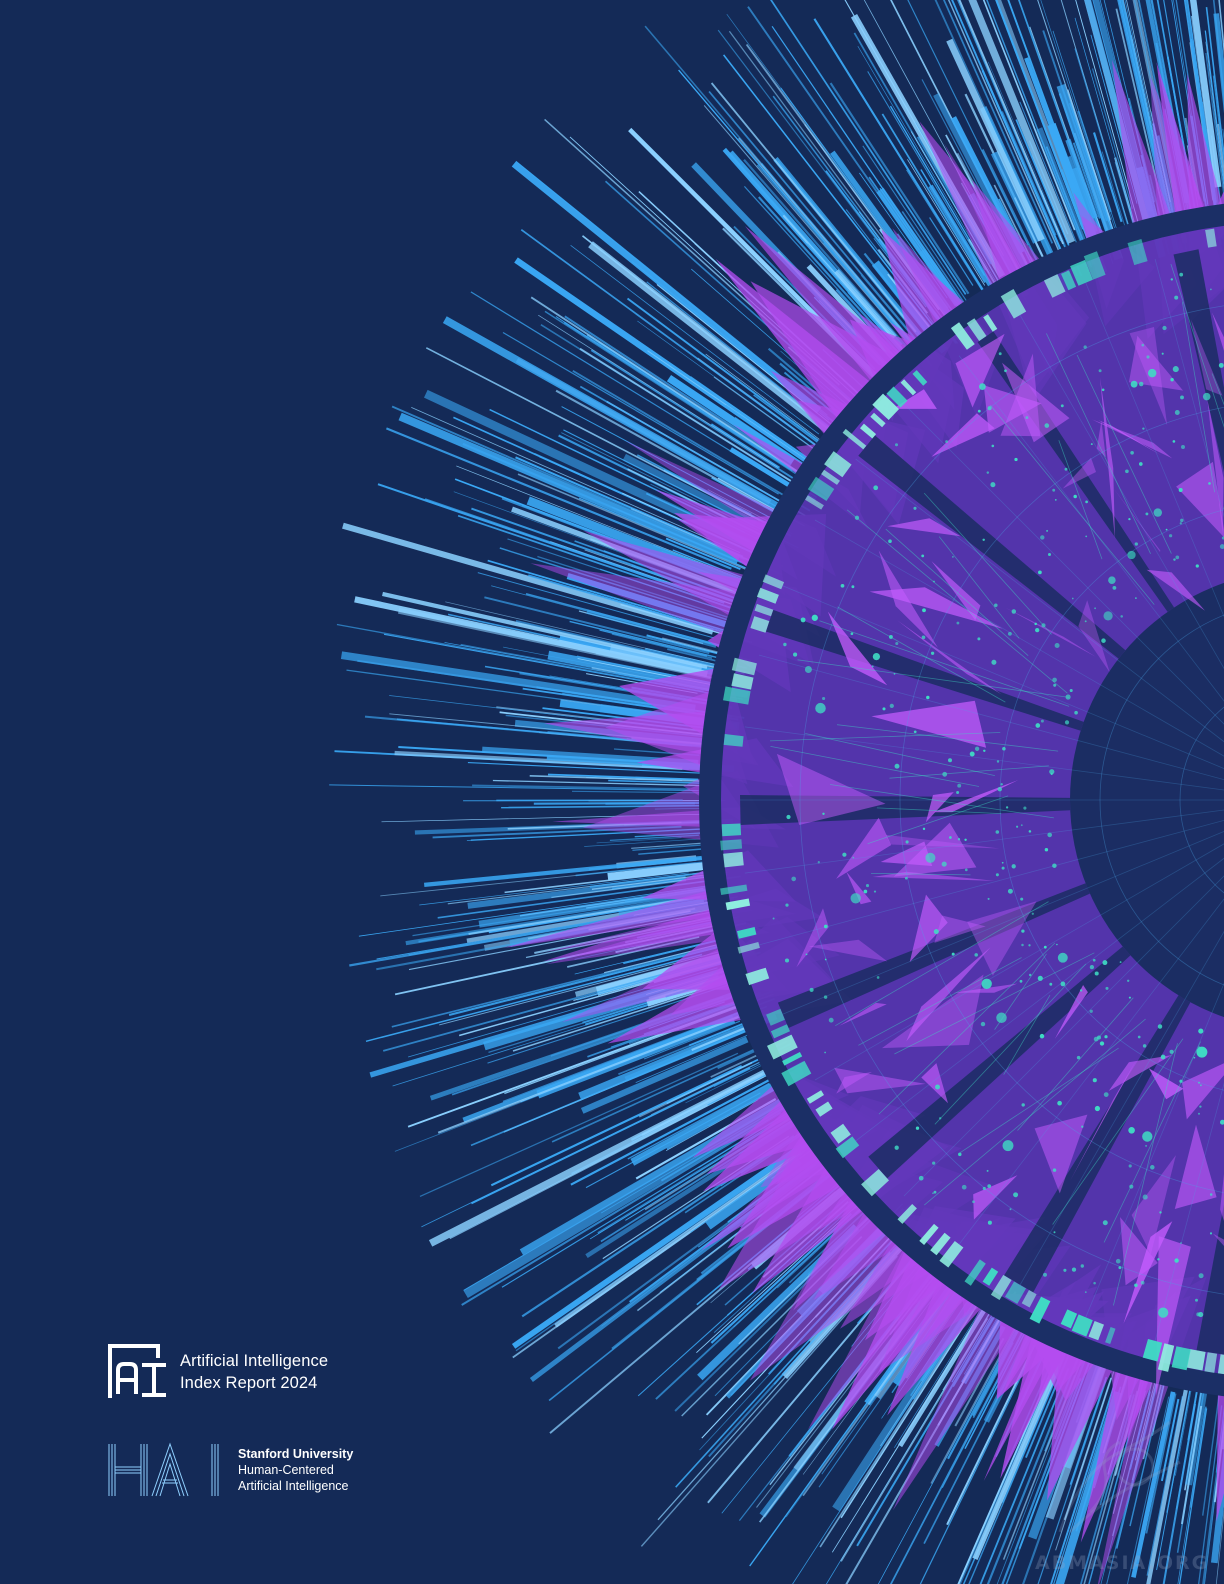  I want to click on institute-line2: Human-Centered, so click(286, 1470).